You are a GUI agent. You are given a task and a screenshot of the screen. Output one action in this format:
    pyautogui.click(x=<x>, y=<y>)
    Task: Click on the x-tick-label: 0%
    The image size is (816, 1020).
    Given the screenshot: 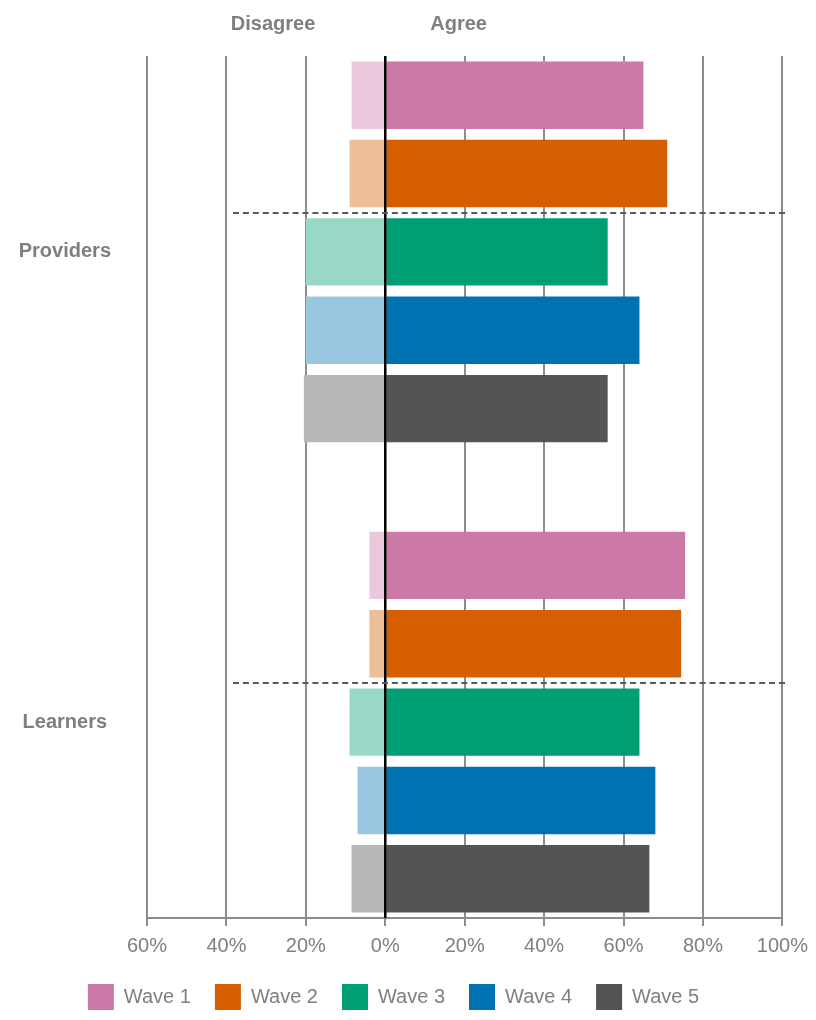 What is the action you would take?
    pyautogui.click(x=385, y=944)
    